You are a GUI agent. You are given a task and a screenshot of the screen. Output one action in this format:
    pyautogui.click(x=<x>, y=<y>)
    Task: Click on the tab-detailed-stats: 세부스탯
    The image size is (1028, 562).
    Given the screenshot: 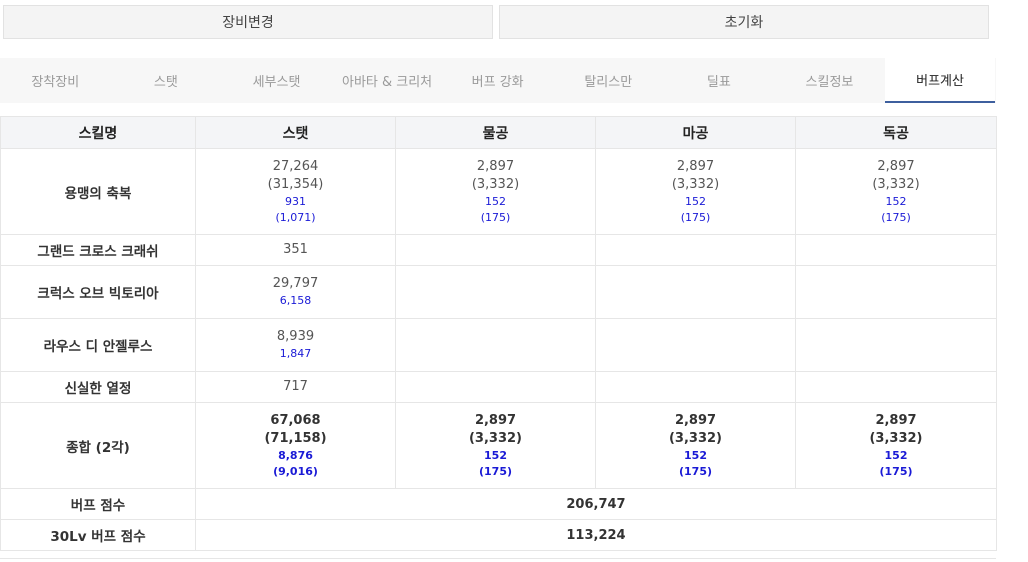 What is the action you would take?
    pyautogui.click(x=276, y=82)
    